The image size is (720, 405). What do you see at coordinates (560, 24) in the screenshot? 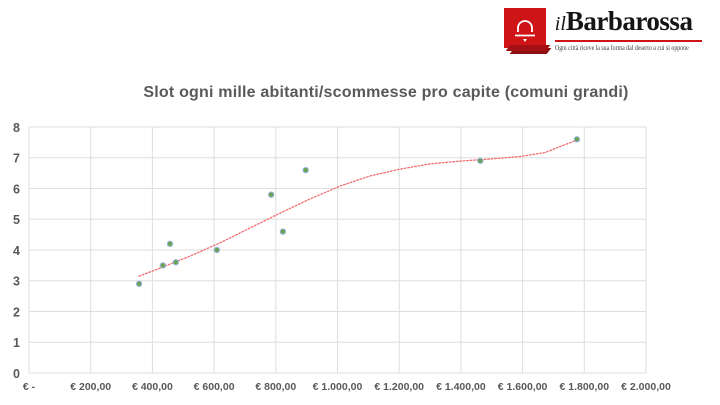
I see `logo-prefix: il` at bounding box center [560, 24].